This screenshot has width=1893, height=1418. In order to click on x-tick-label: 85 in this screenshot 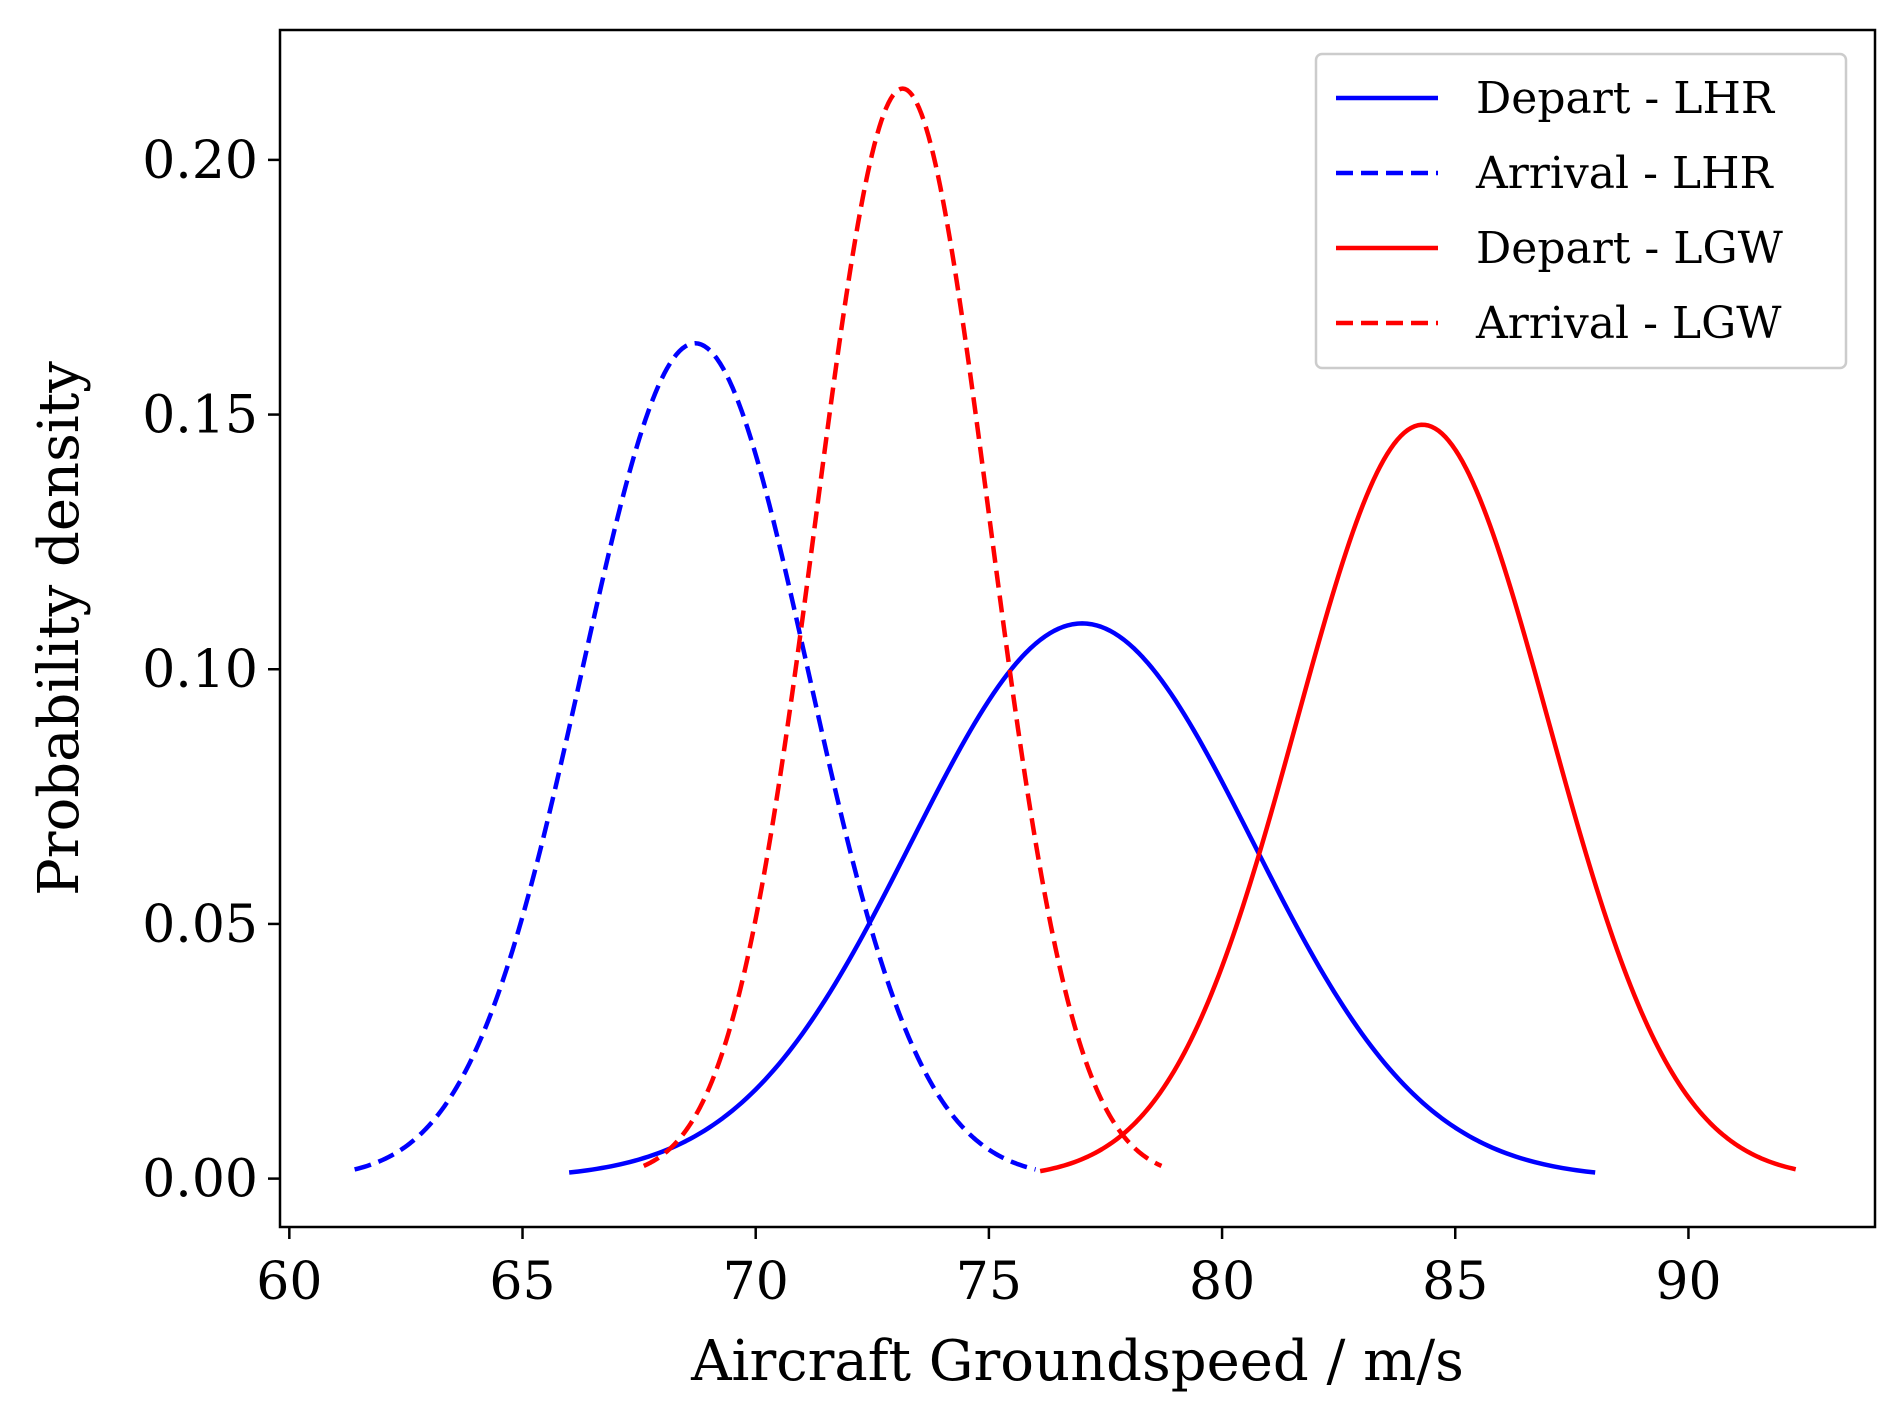, I will do `click(1455, 1282)`.